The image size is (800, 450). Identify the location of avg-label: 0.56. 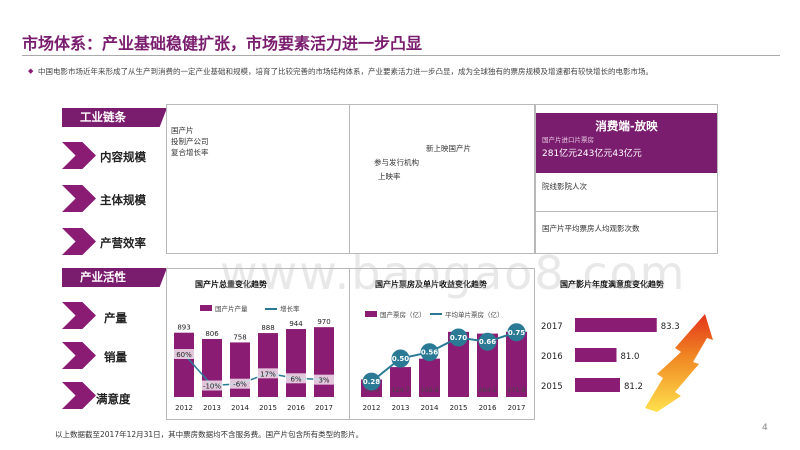
(429, 353).